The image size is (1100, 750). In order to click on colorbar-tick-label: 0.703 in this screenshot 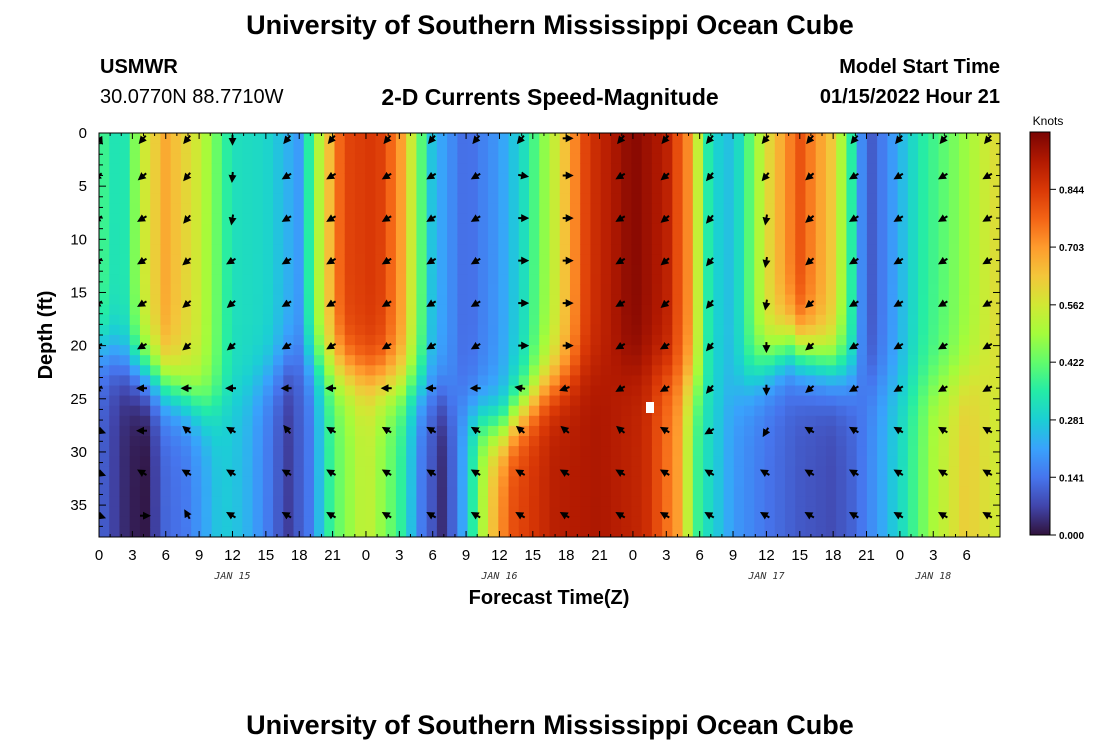, I will do `click(1071, 248)`.